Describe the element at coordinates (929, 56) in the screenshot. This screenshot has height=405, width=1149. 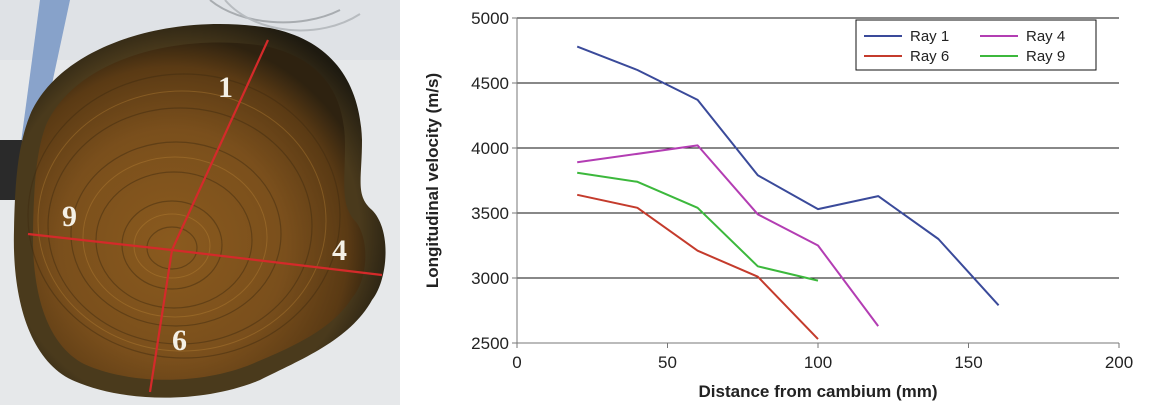
I see `legend-label-ray-6: Ray 6` at that location.